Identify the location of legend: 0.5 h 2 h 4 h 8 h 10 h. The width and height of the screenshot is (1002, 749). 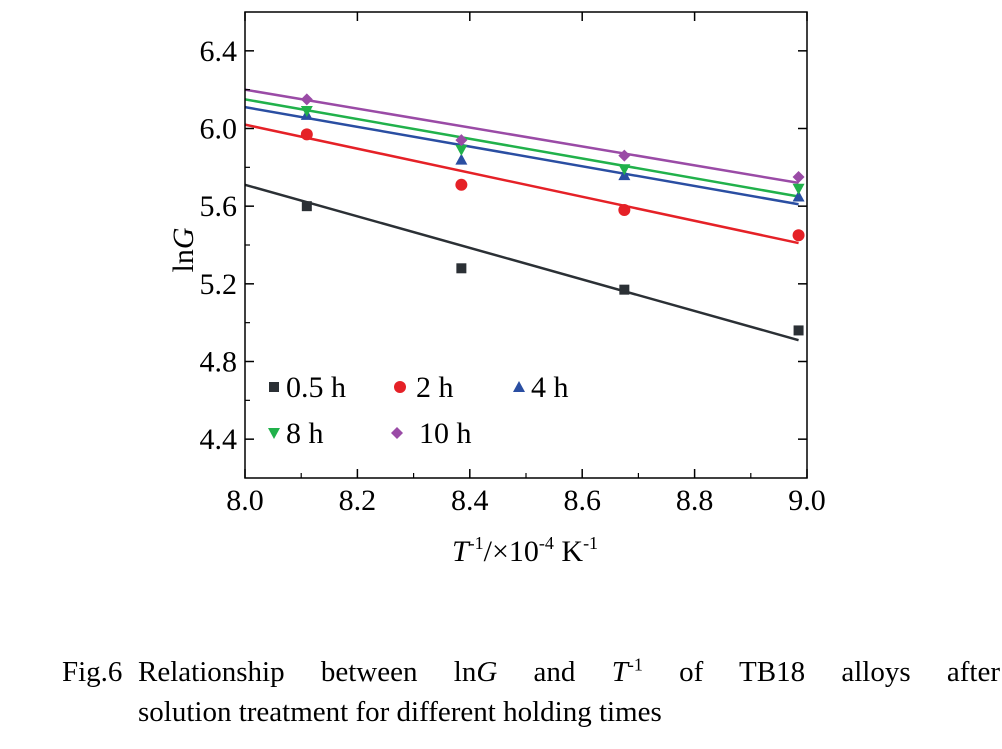
(418, 410).